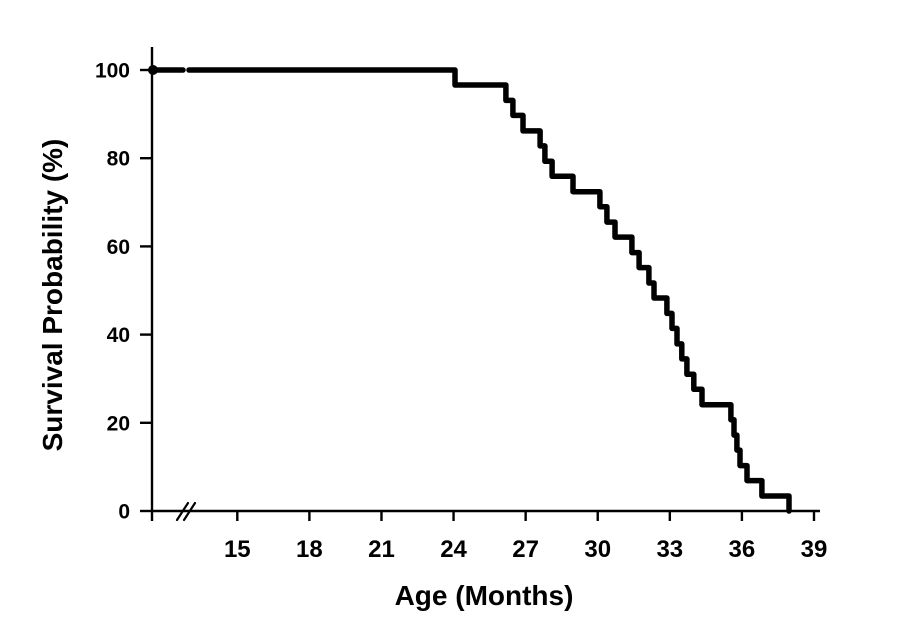 This screenshot has height=643, width=900. Describe the element at coordinates (153, 70) in the screenshot. I see `curve-start-dot` at that location.